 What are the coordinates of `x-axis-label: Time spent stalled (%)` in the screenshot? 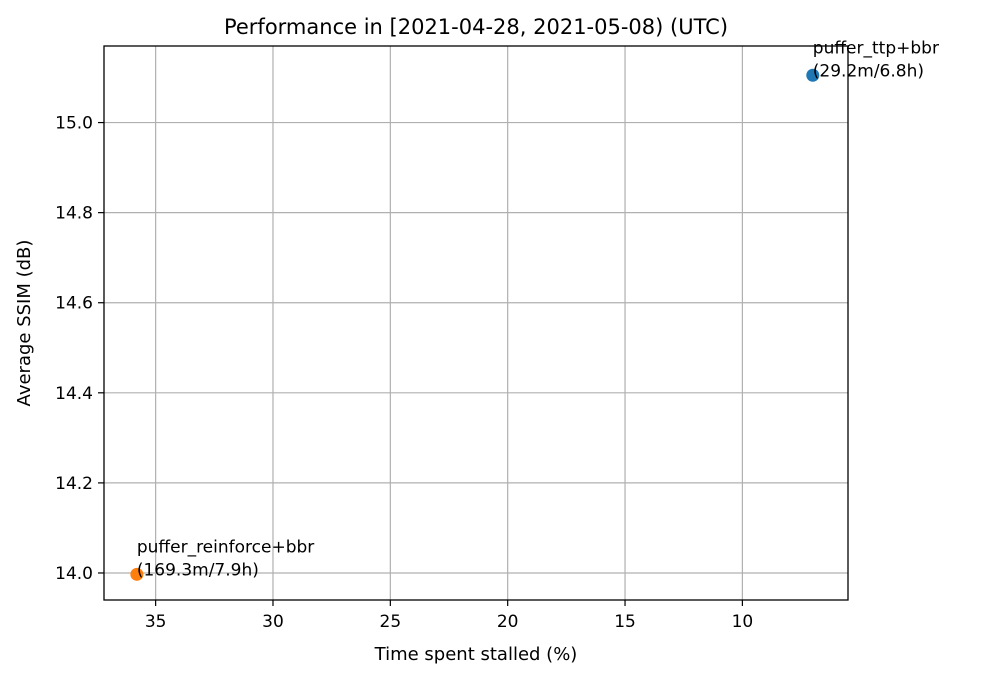 It's located at (476, 654).